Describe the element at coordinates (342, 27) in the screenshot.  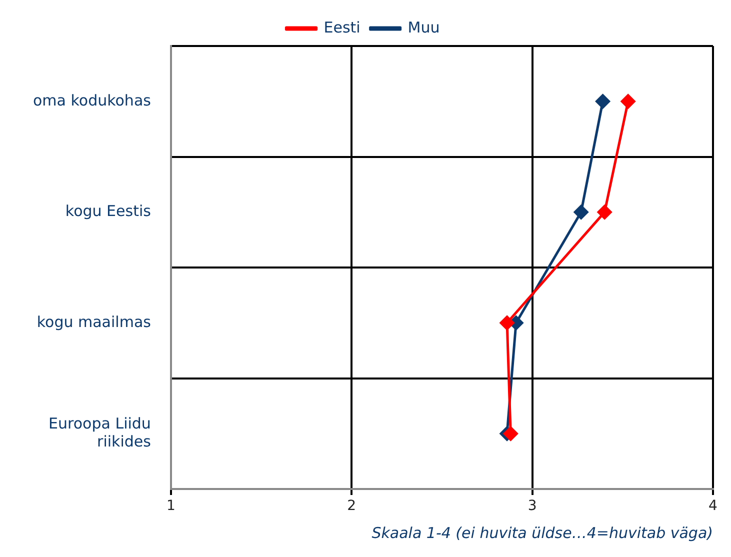
I see `legend-label: Eesti` at that location.